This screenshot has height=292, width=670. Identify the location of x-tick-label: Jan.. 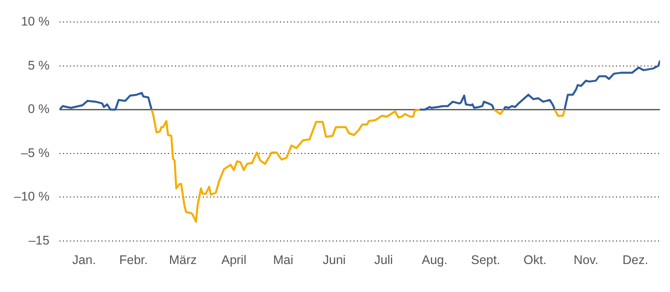
(84, 259).